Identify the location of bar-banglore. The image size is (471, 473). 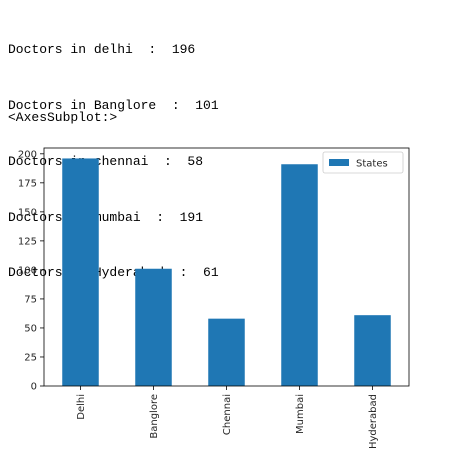
(153, 327).